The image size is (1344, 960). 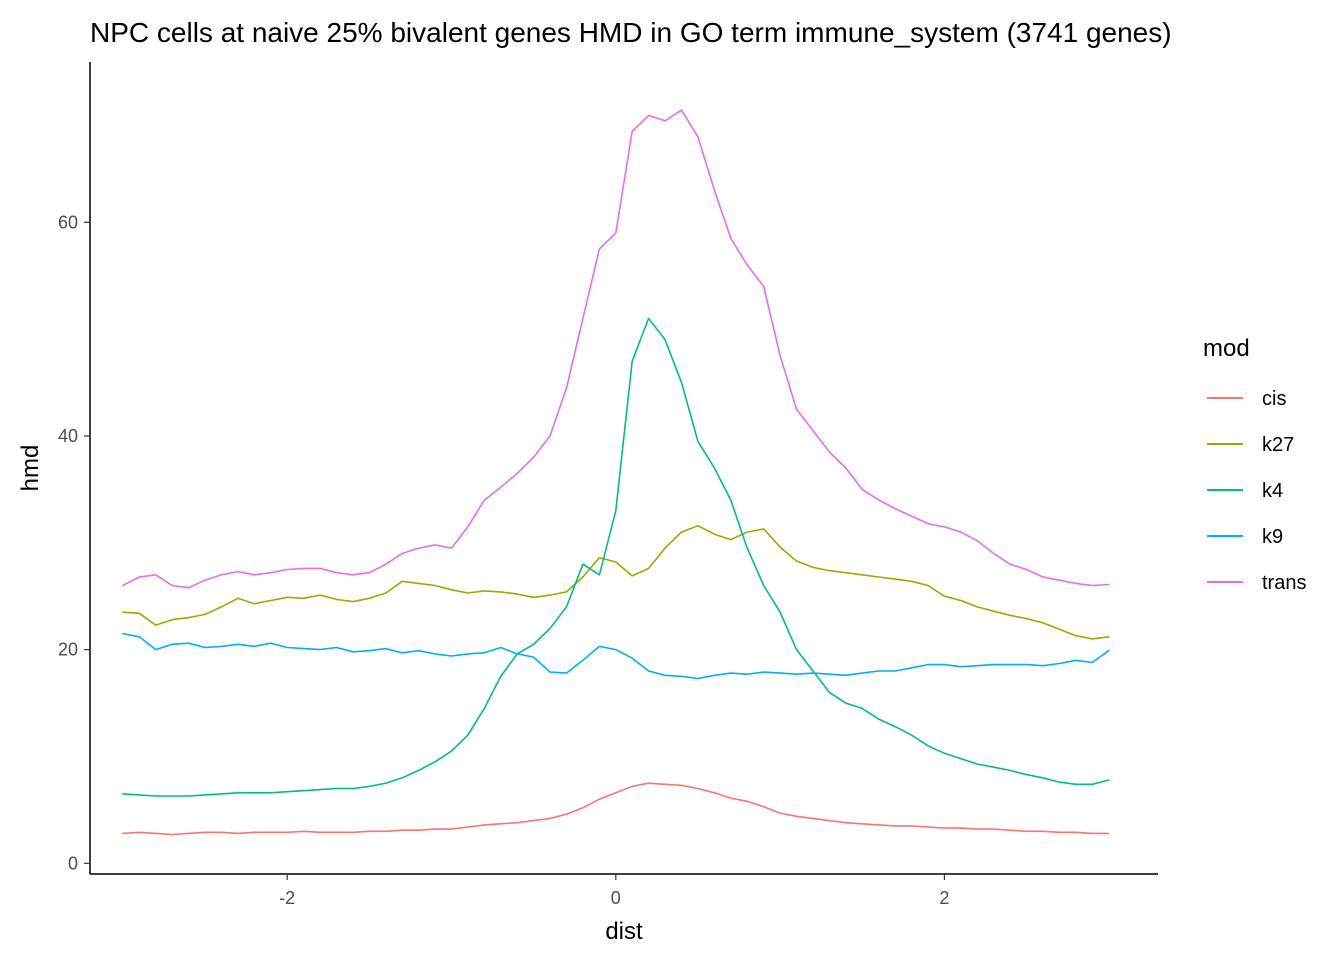 I want to click on legend-label-k4: k4, so click(x=1272, y=491).